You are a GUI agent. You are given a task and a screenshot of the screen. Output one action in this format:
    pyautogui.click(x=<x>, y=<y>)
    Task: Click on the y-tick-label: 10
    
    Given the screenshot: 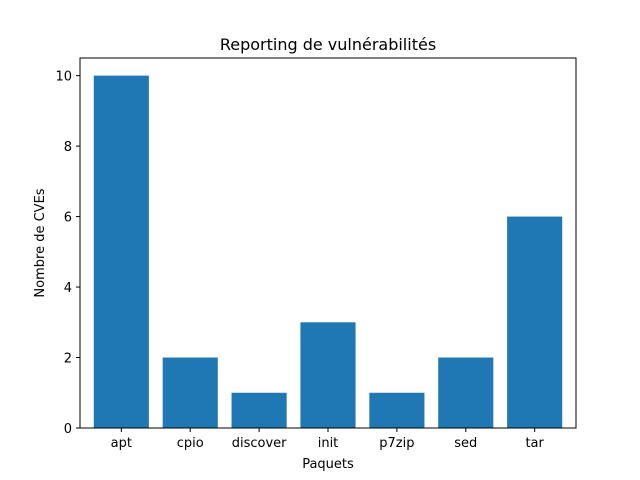 What is the action you would take?
    pyautogui.click(x=63, y=77)
    